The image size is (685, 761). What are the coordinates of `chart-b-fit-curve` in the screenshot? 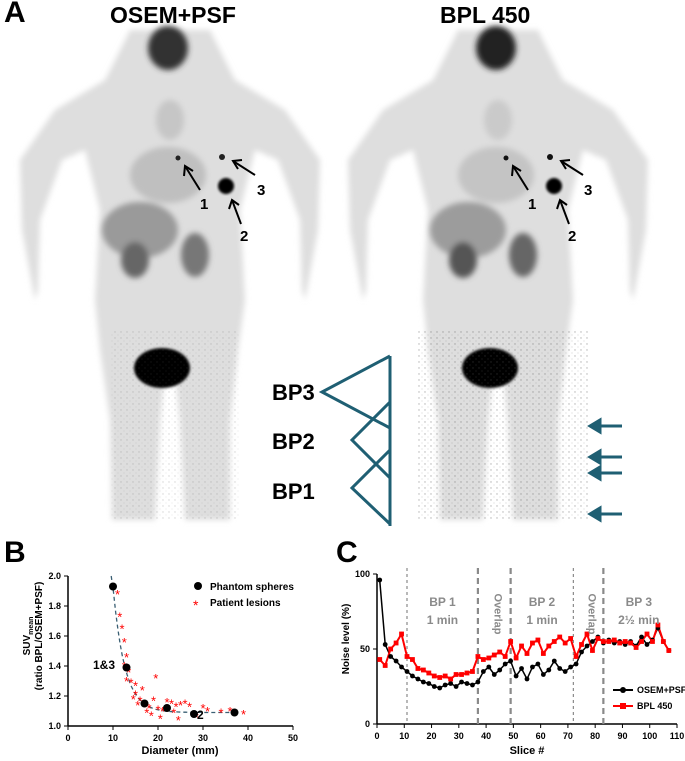 It's located at (174, 644).